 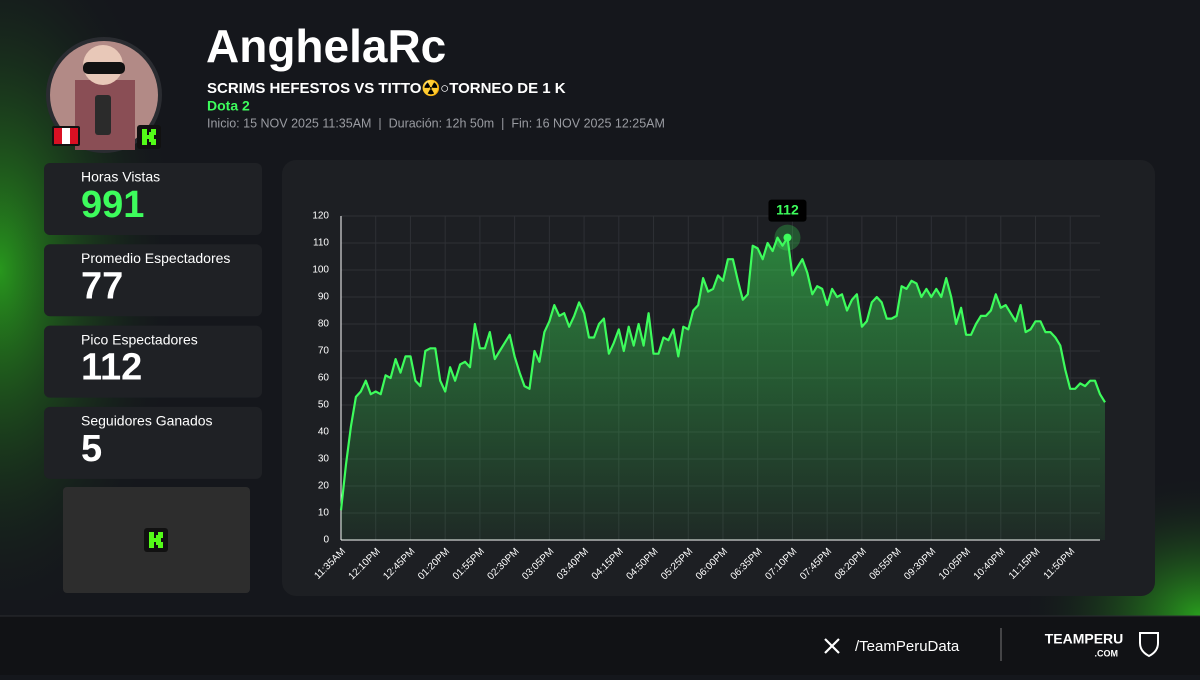 What do you see at coordinates (326, 540) in the screenshot?
I see `y-tick-label: 0` at bounding box center [326, 540].